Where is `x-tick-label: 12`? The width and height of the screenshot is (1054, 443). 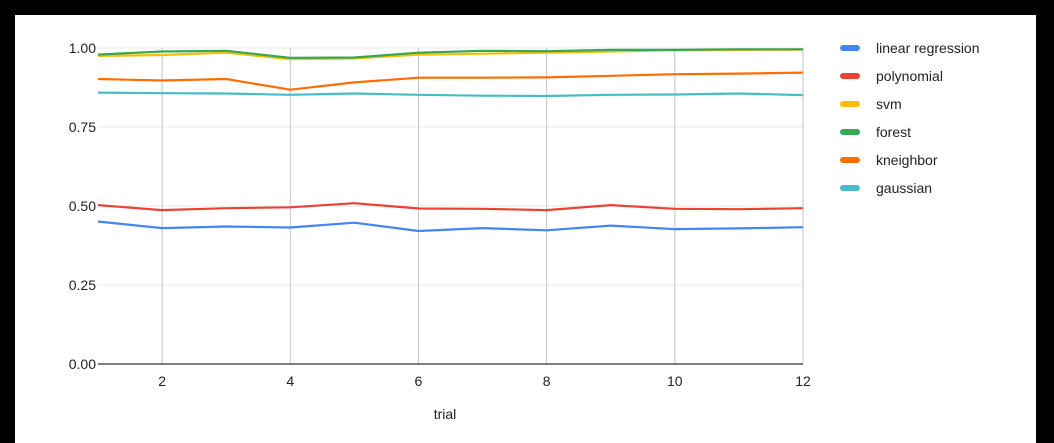
x-tick-label: 12 is located at coordinates (803, 381).